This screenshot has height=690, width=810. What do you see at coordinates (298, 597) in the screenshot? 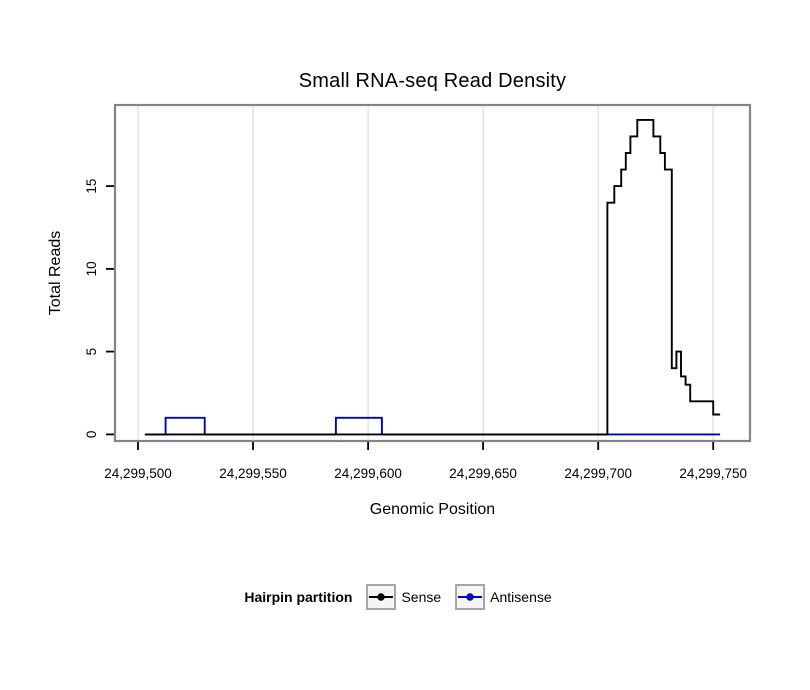
I see `legend-title: Hairpin partition` at bounding box center [298, 597].